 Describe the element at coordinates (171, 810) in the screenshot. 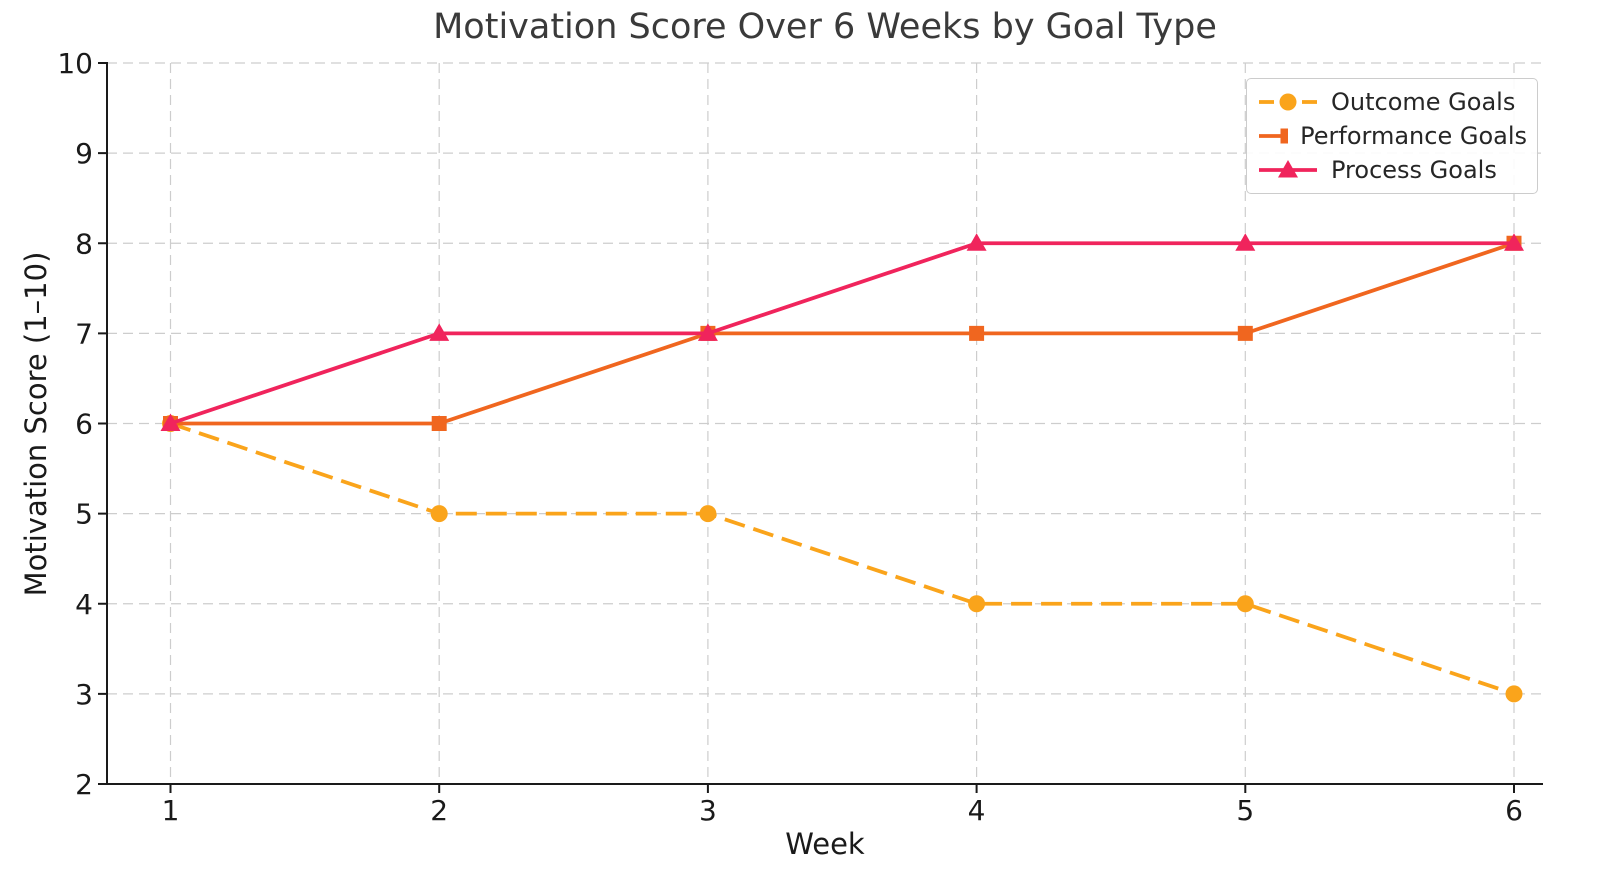

I see `x-tick-label: 1` at that location.